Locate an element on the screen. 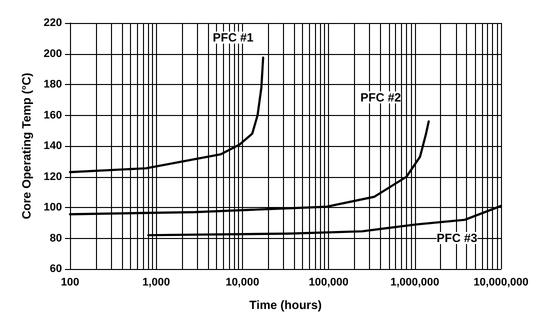 This screenshot has height=332, width=543. x-tick-label: 1,000 is located at coordinates (156, 282).